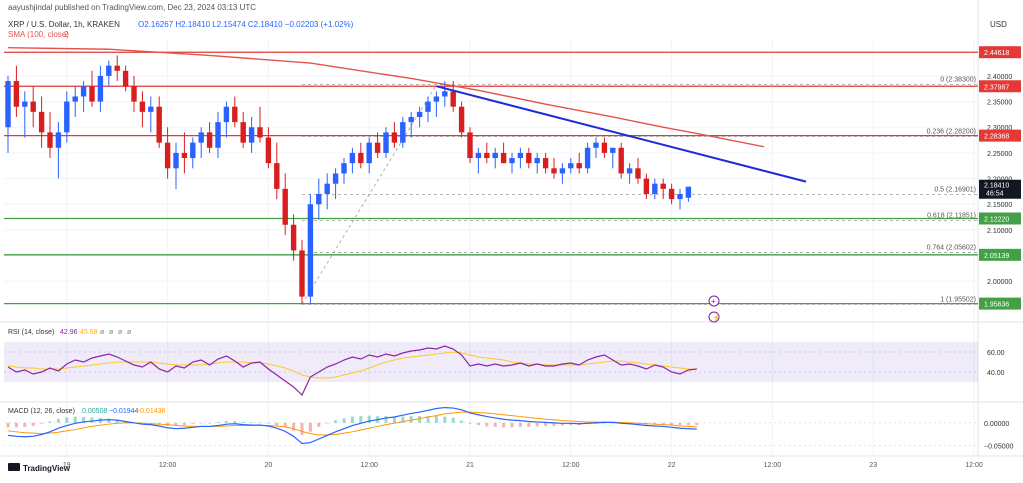  I want to click on add-alert-icon, so click(714, 301).